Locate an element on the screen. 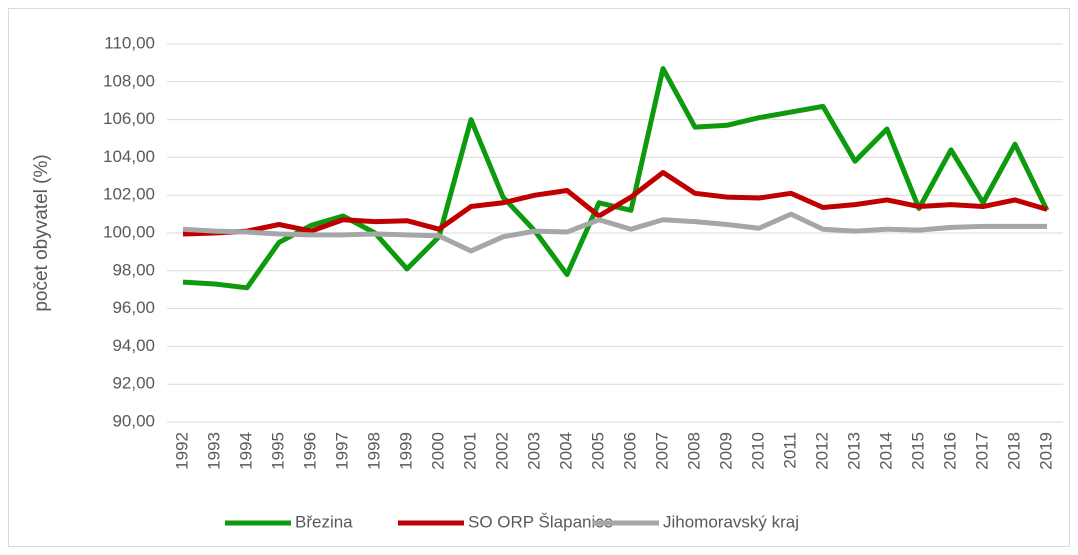 Image resolution: width=1078 pixels, height=555 pixels. y-tick-label: 100,00 is located at coordinates (129, 231).